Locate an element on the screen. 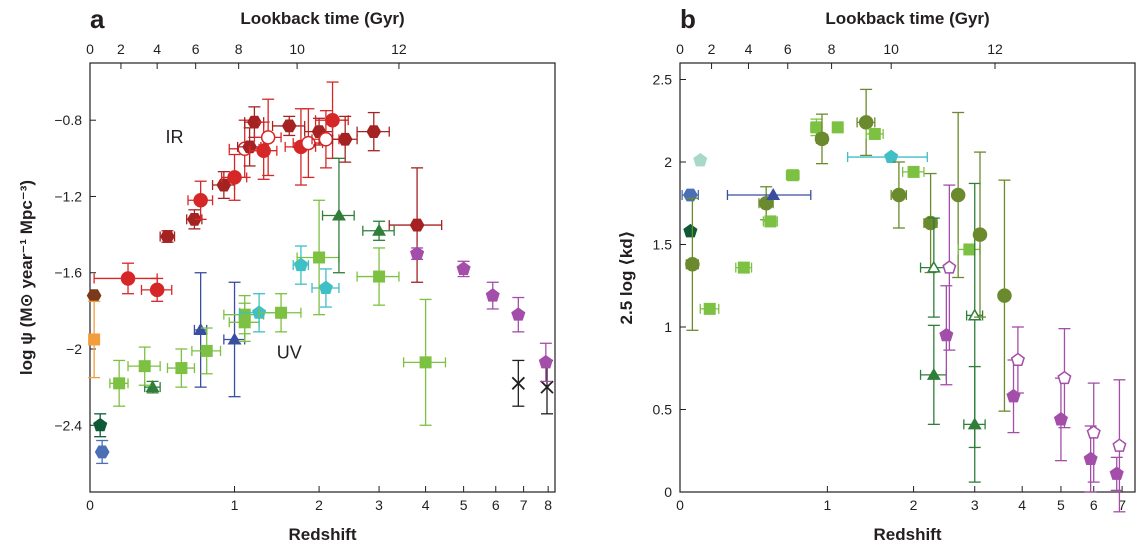 The height and width of the screenshot is (546, 1145). y-tick-label: 1.5 is located at coordinates (663, 245).